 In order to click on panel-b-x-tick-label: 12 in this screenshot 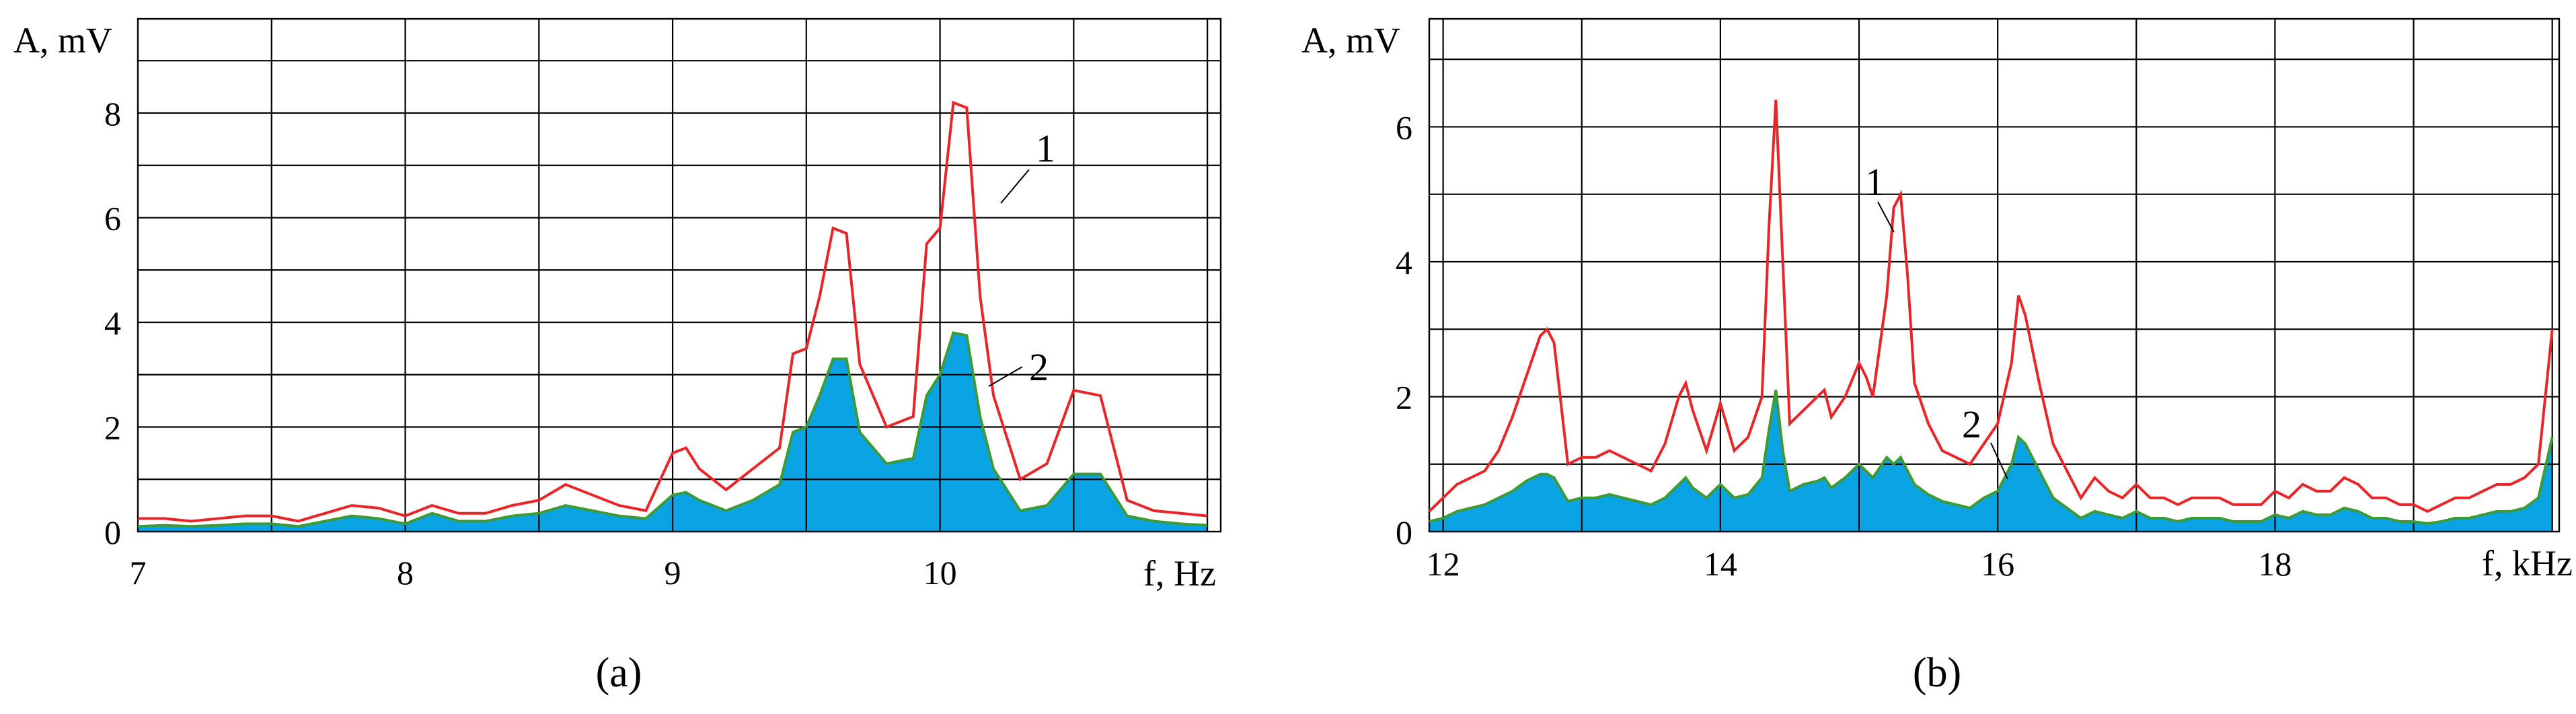, I will do `click(1443, 564)`.